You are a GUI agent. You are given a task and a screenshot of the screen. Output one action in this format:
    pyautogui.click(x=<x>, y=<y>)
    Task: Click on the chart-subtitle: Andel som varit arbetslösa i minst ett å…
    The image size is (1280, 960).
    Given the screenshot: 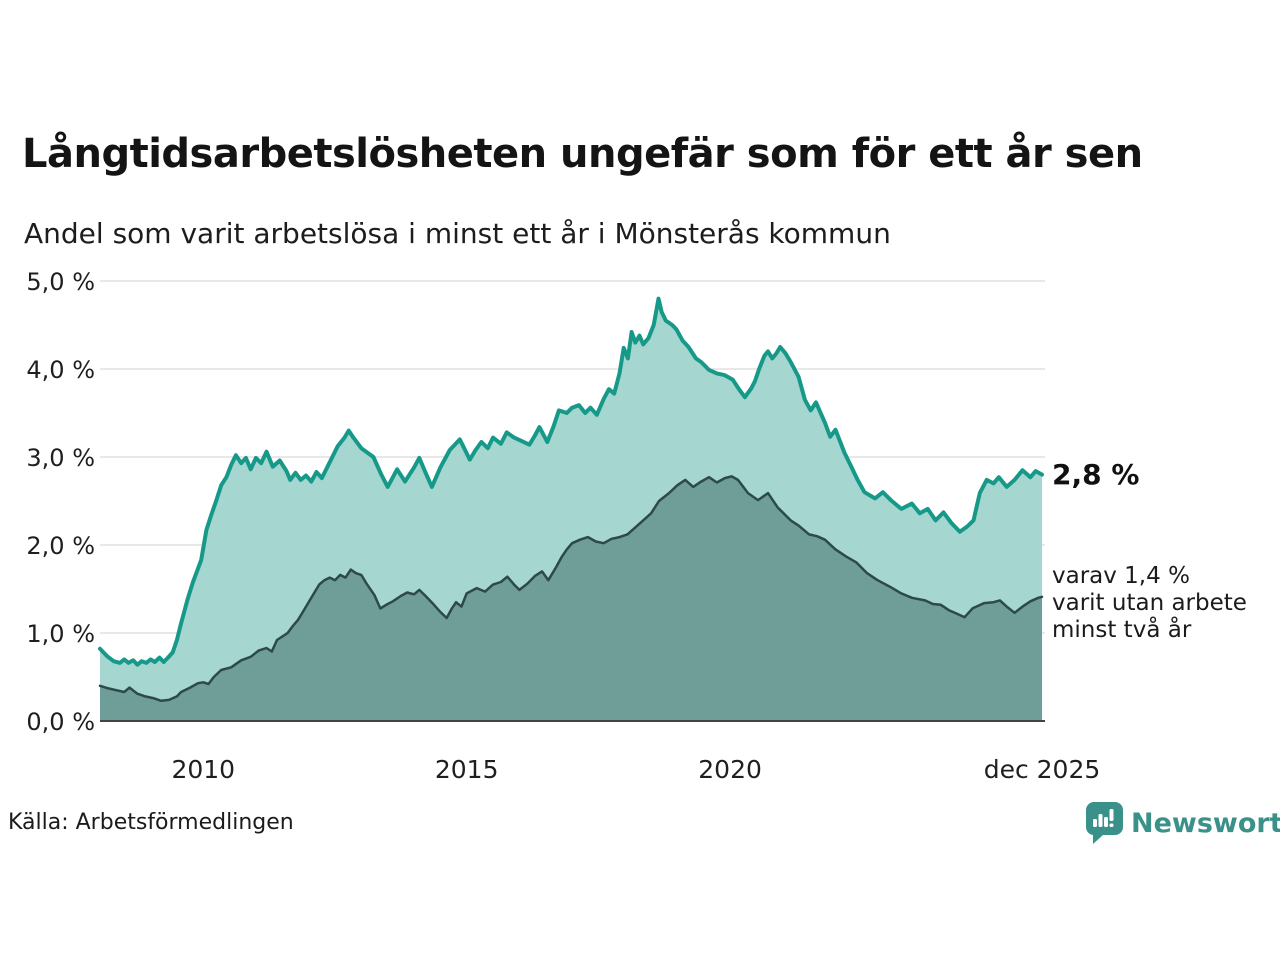 What is the action you would take?
    pyautogui.click(x=457, y=233)
    